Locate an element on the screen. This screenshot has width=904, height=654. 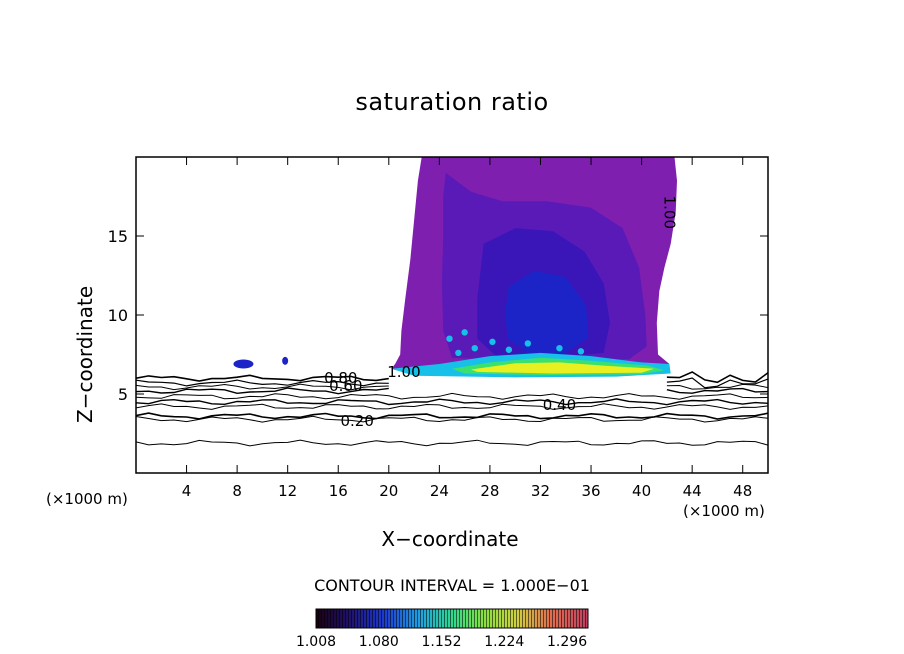
colorbar-tick-label: 1.080 is located at coordinates (379, 642).